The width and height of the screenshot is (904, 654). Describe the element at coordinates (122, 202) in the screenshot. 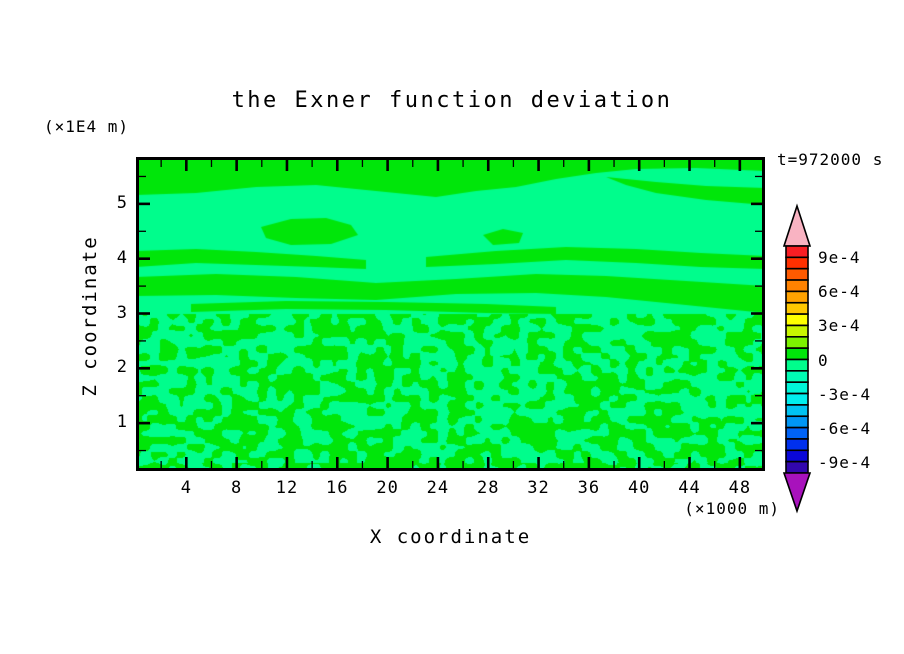

I see `y-tick-label: 5` at that location.